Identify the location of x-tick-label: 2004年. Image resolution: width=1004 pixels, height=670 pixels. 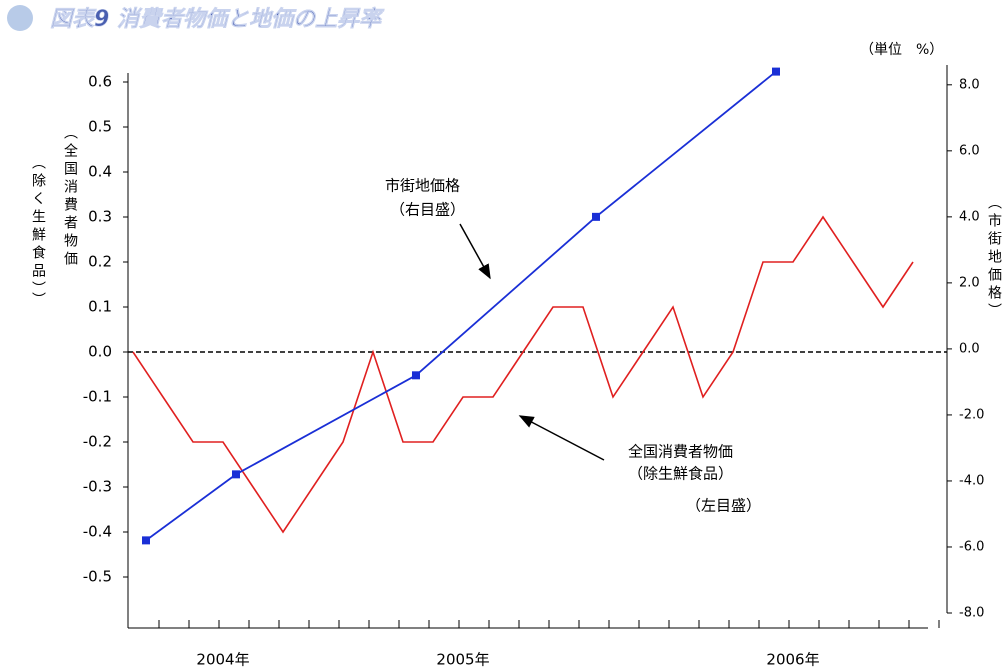
(222, 660).